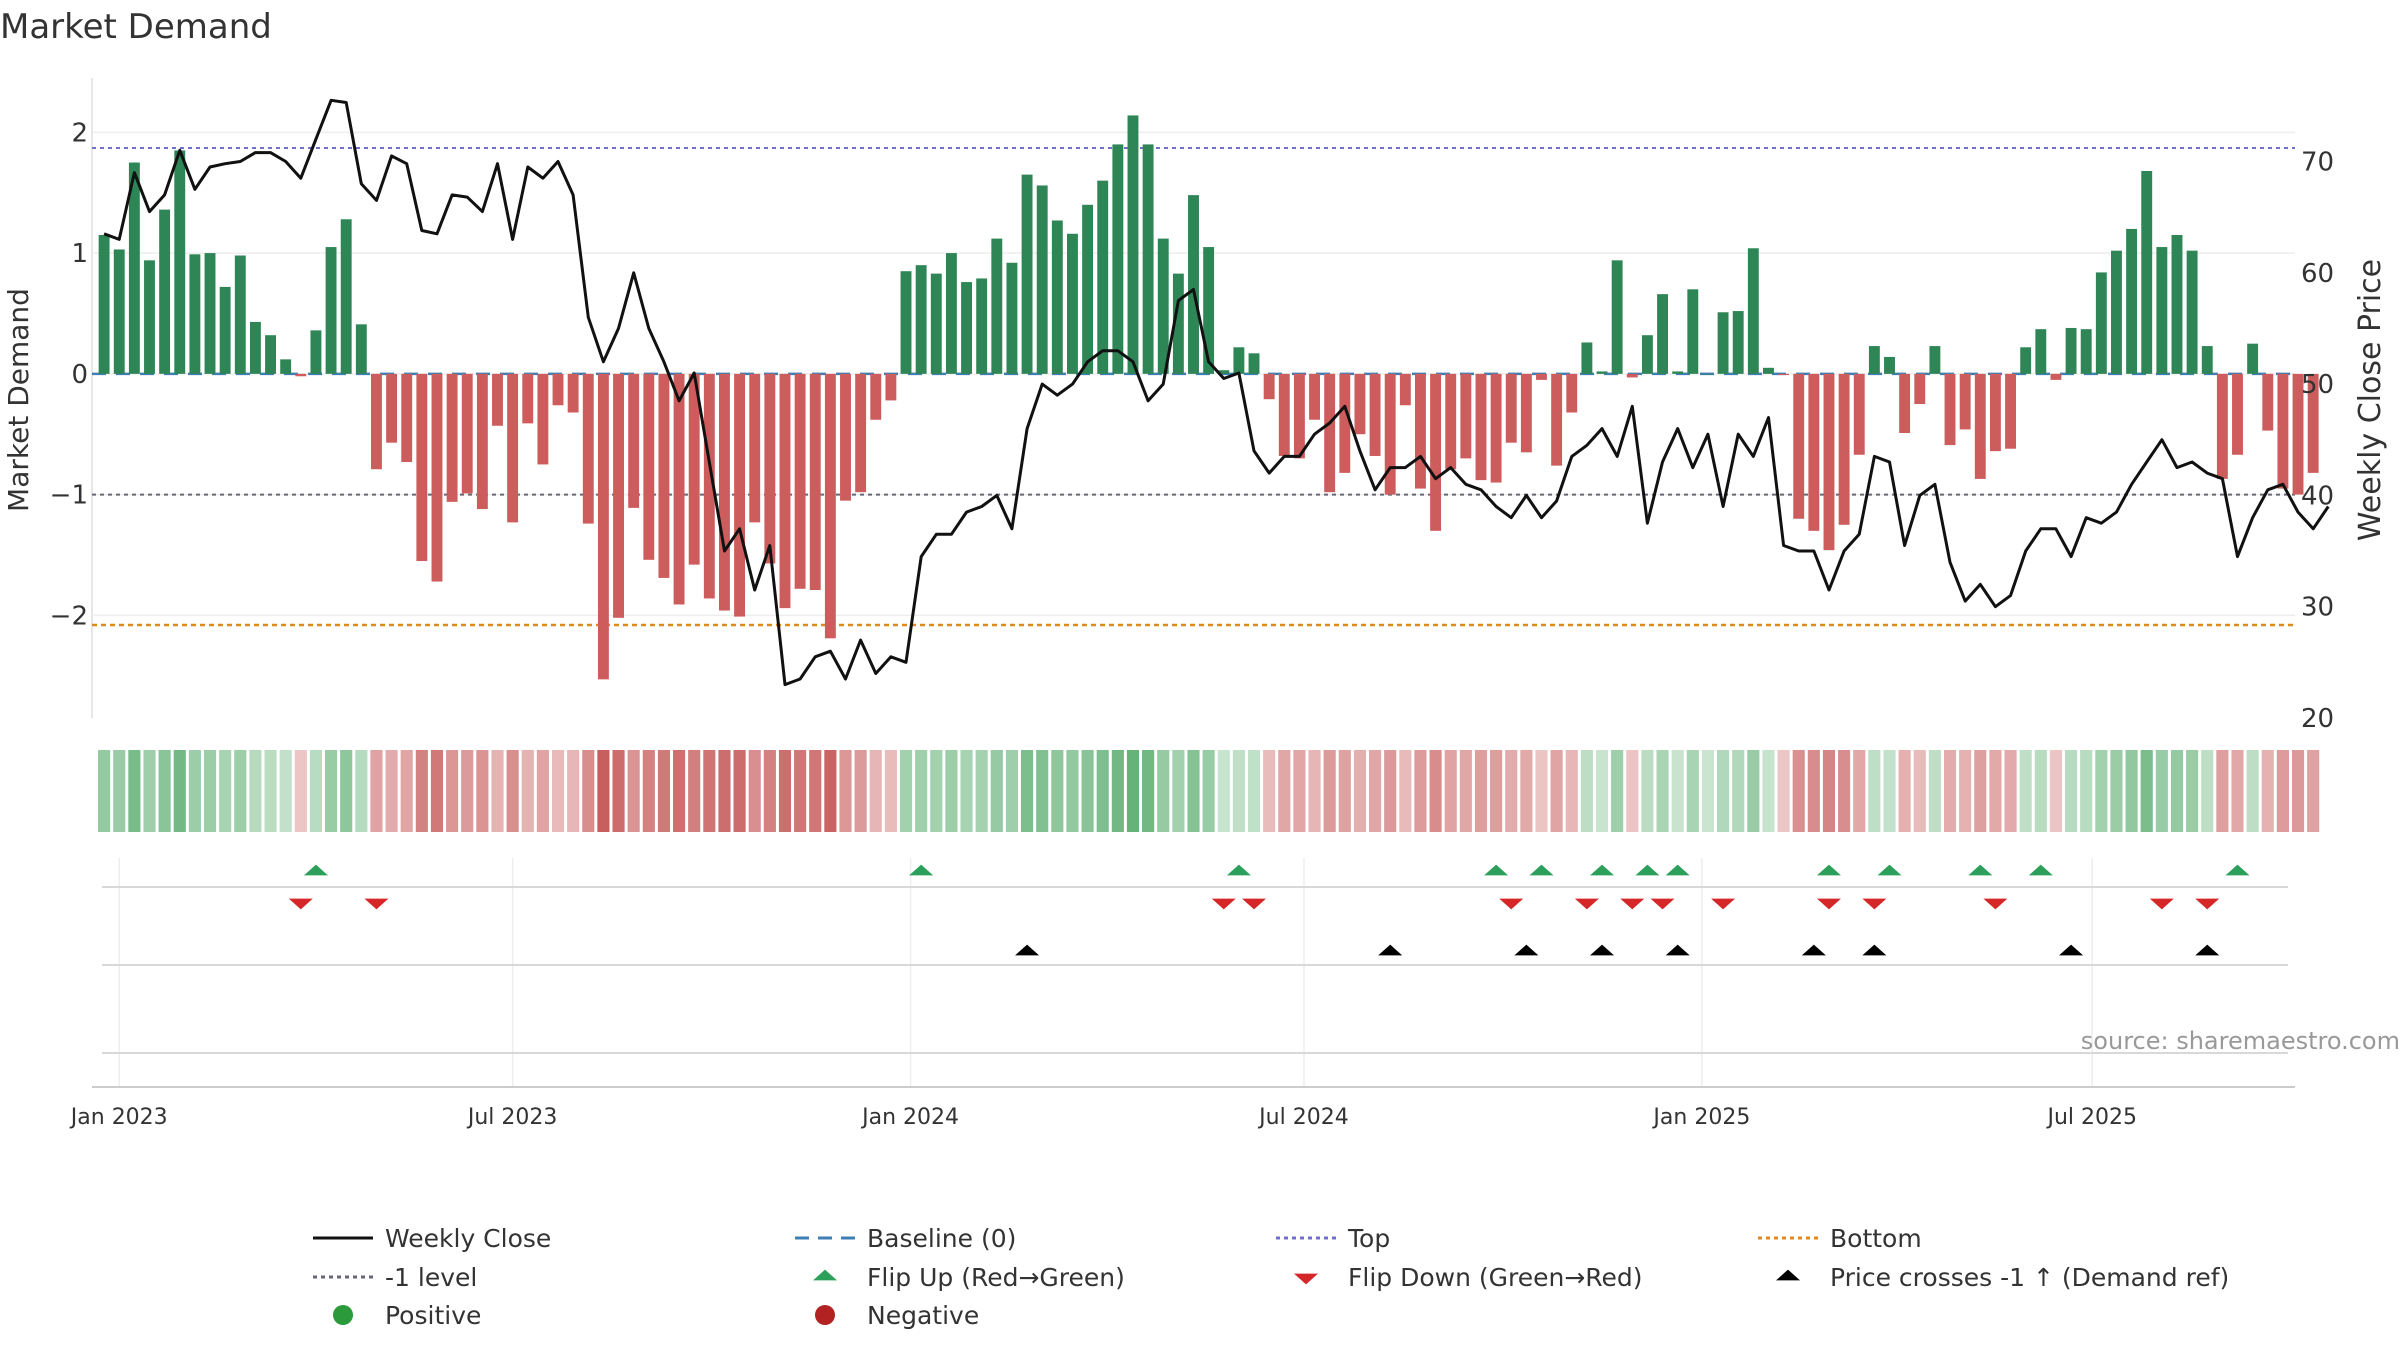  Describe the element at coordinates (2317, 274) in the screenshot. I see `y2-tick-label: 60` at that location.